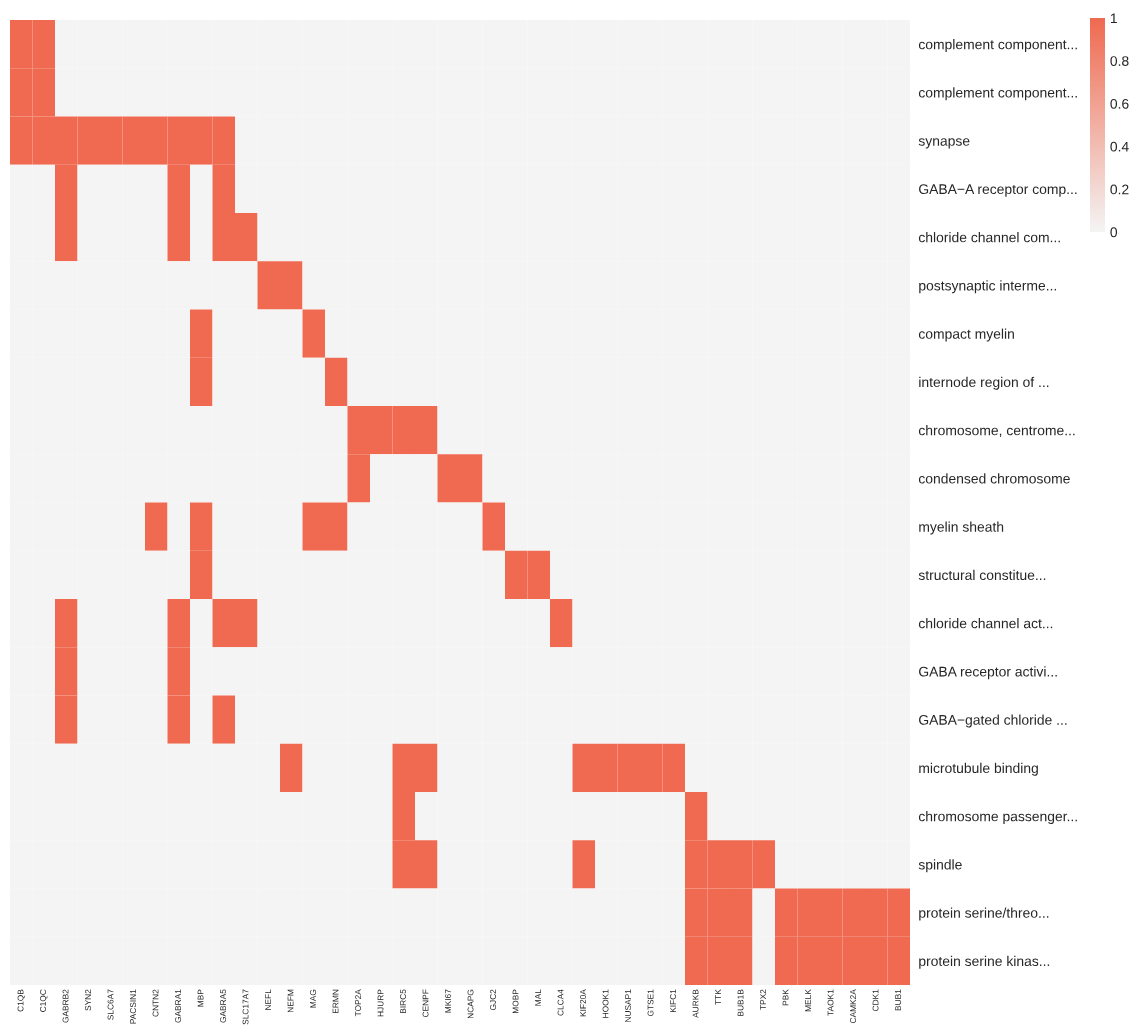 Image resolution: width=1136 pixels, height=1027 pixels. I want to click on x-tick-label: TPX2, so click(763, 999).